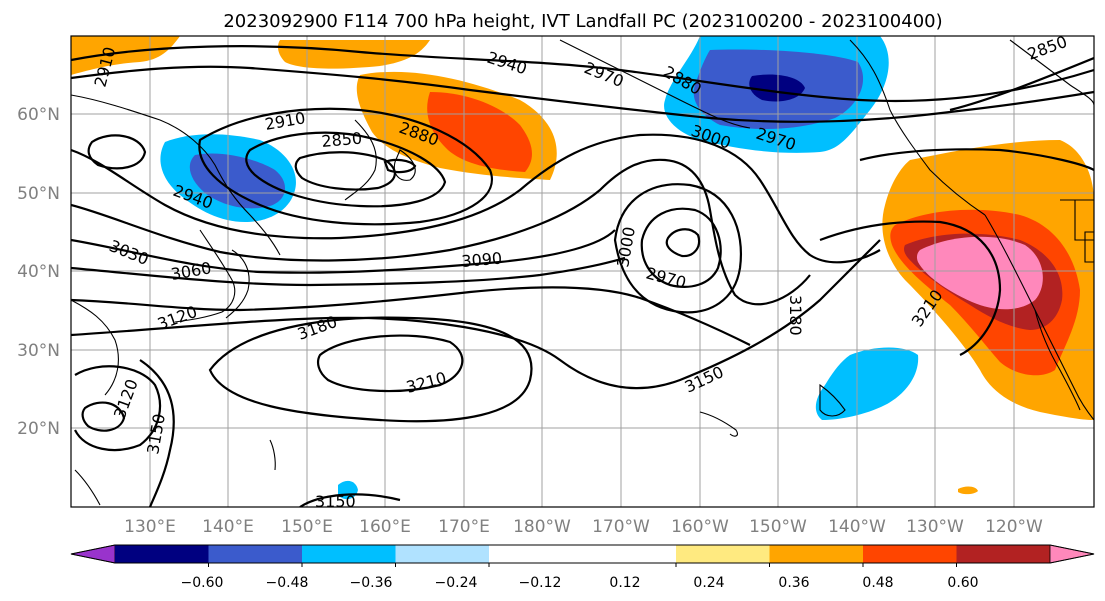  What do you see at coordinates (237, 181) in the screenshot?
I see `anomaly-midblue-okhotsk` at bounding box center [237, 181].